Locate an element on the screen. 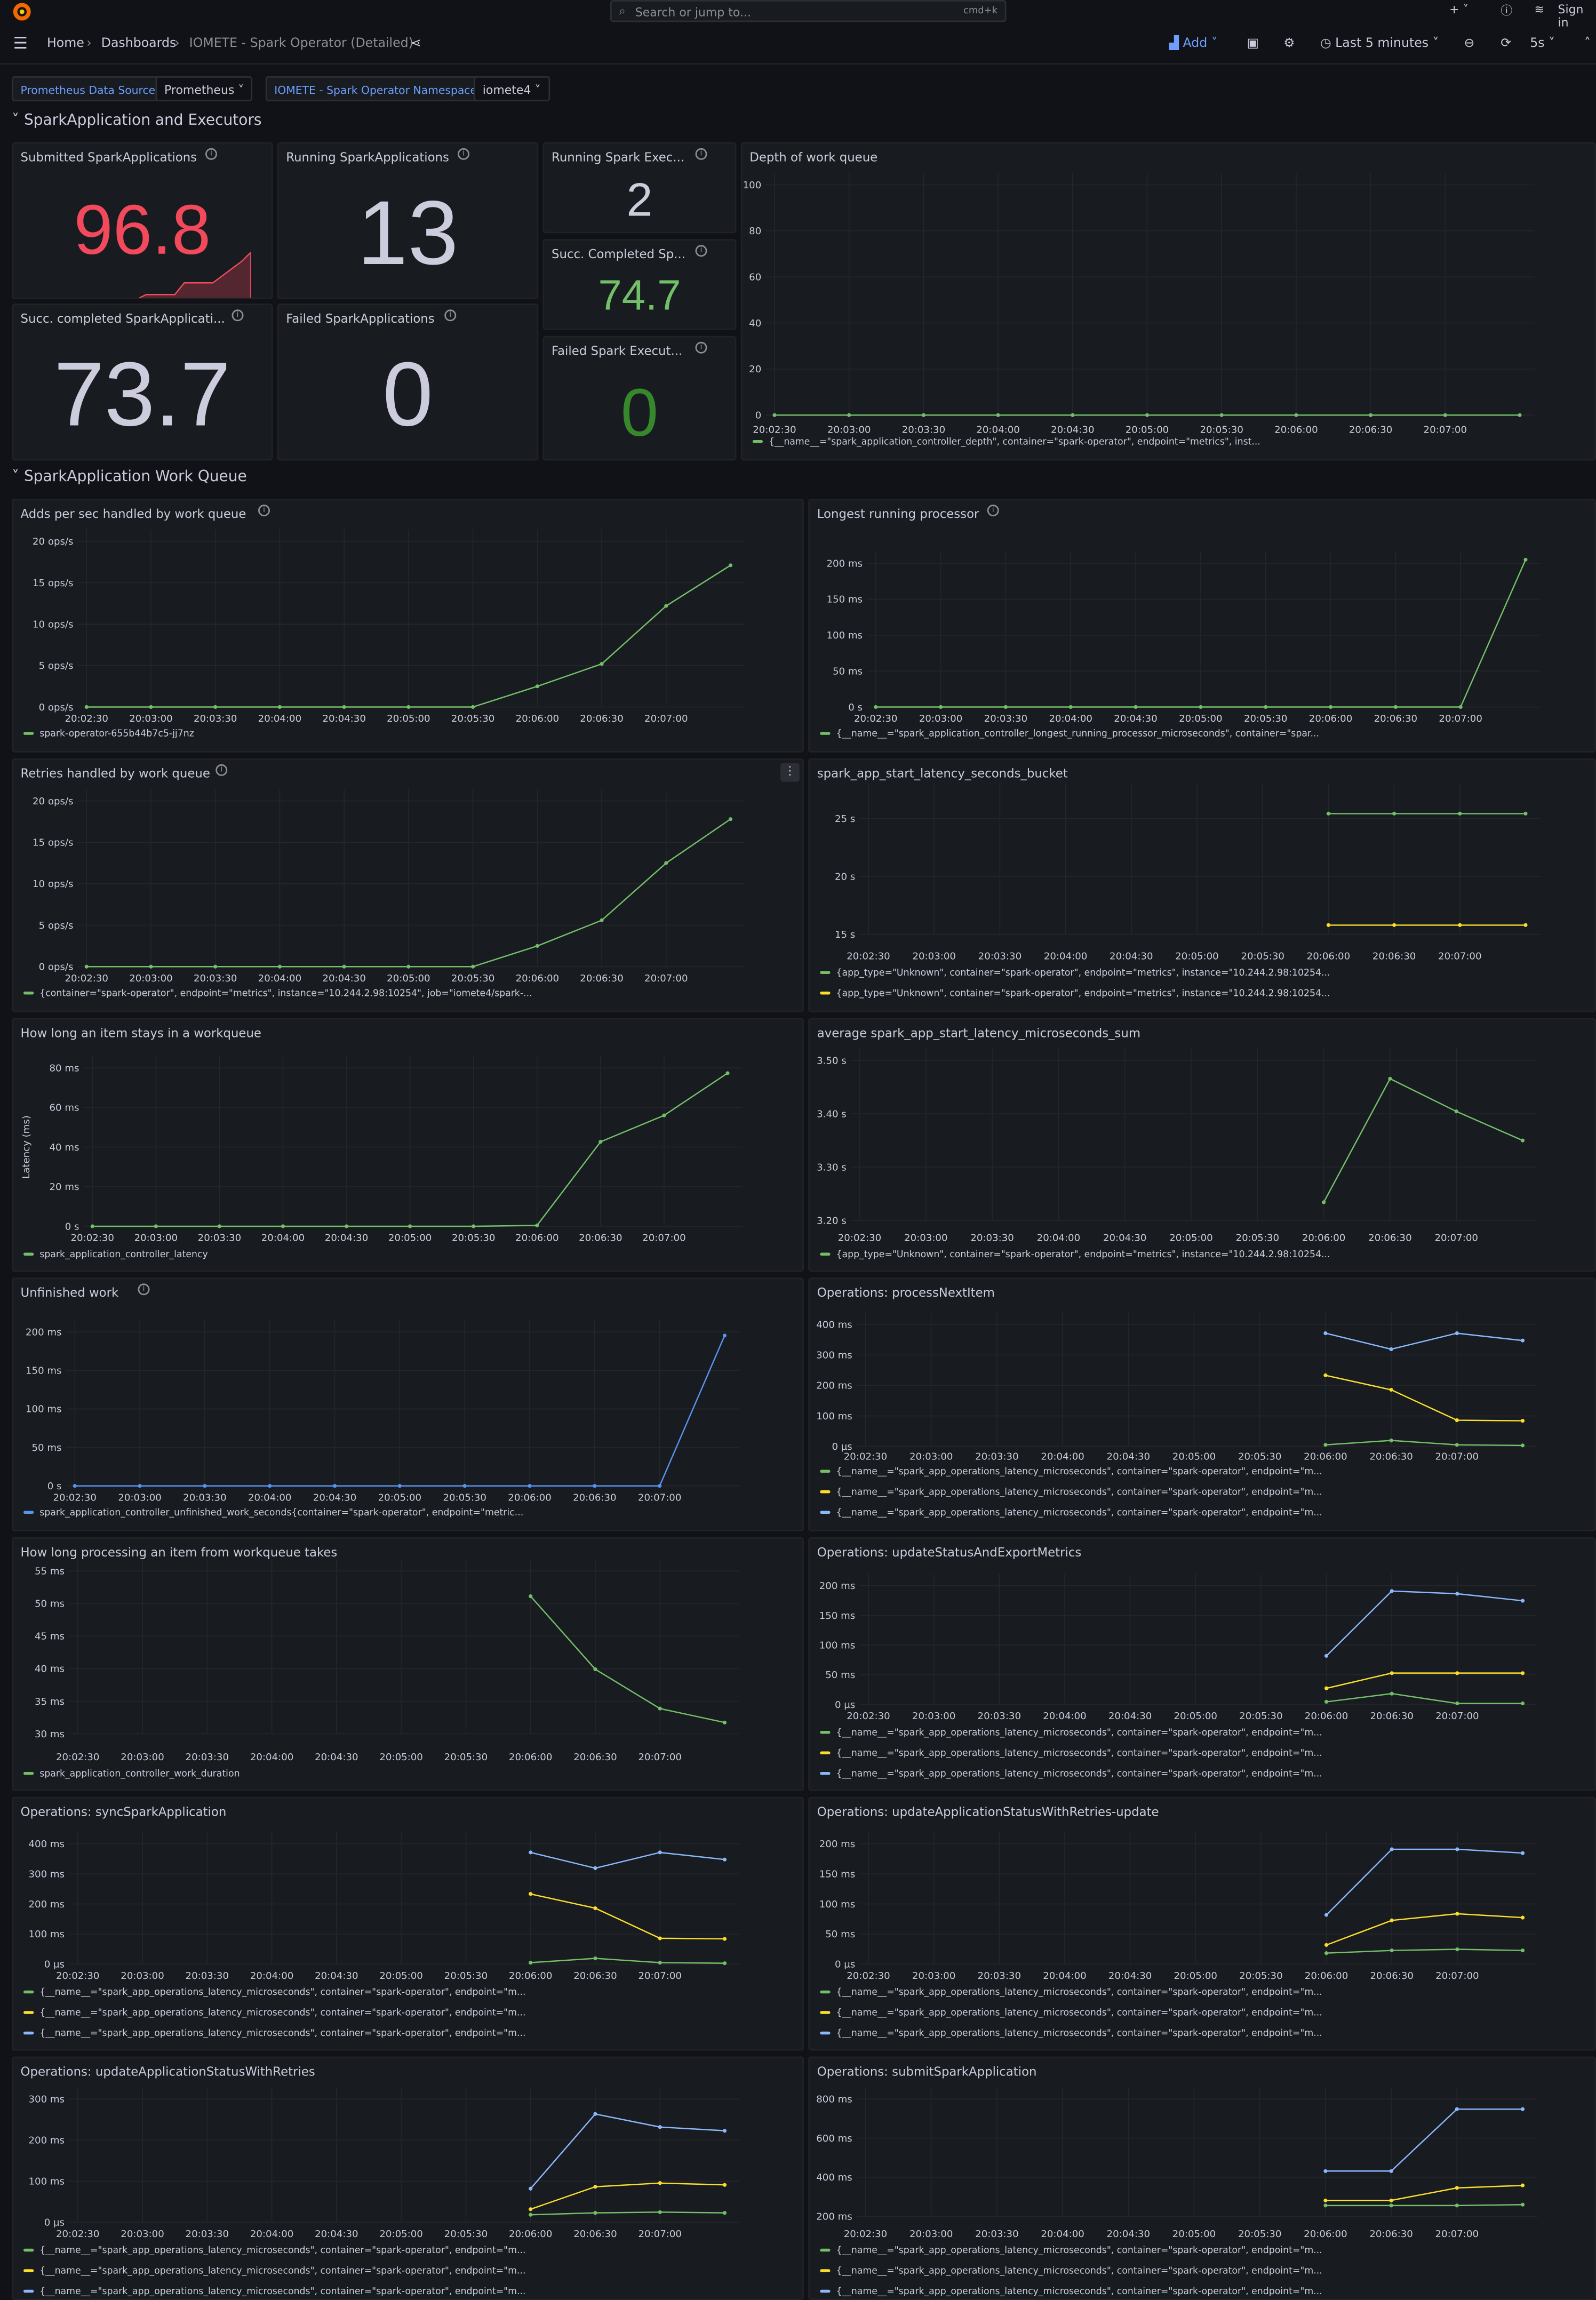 This screenshot has width=1596, height=2300. legend-swatch is located at coordinates (825, 973).